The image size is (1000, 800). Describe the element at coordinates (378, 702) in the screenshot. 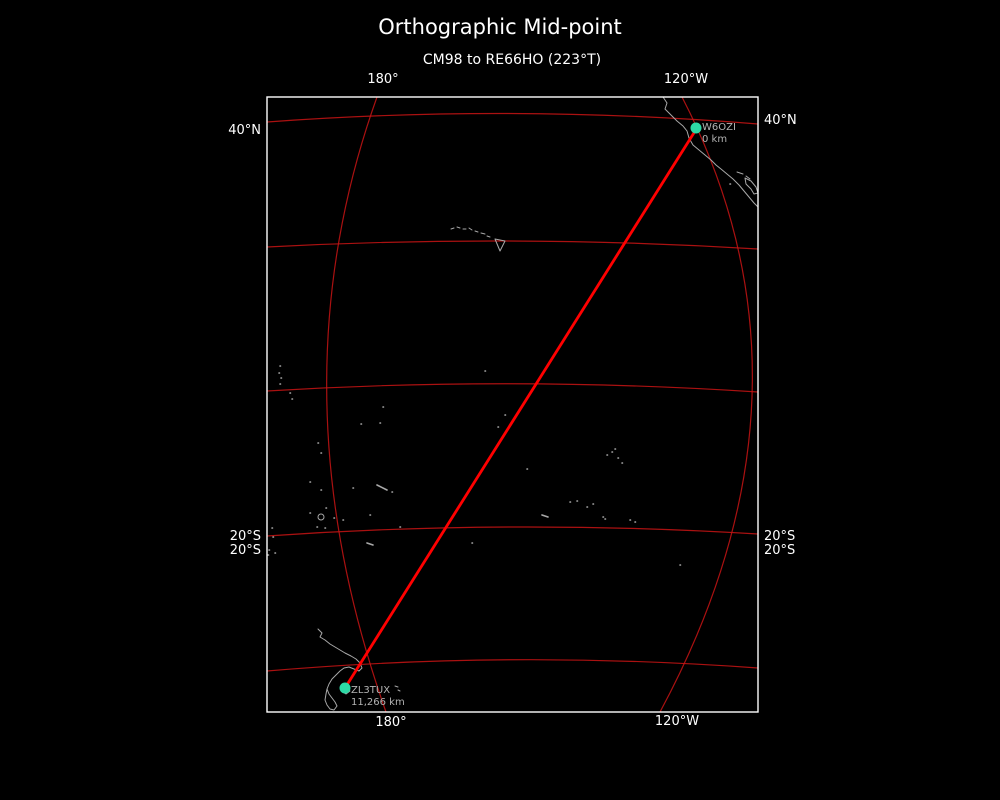

I see `end-marker-distance: 11,266 km` at that location.